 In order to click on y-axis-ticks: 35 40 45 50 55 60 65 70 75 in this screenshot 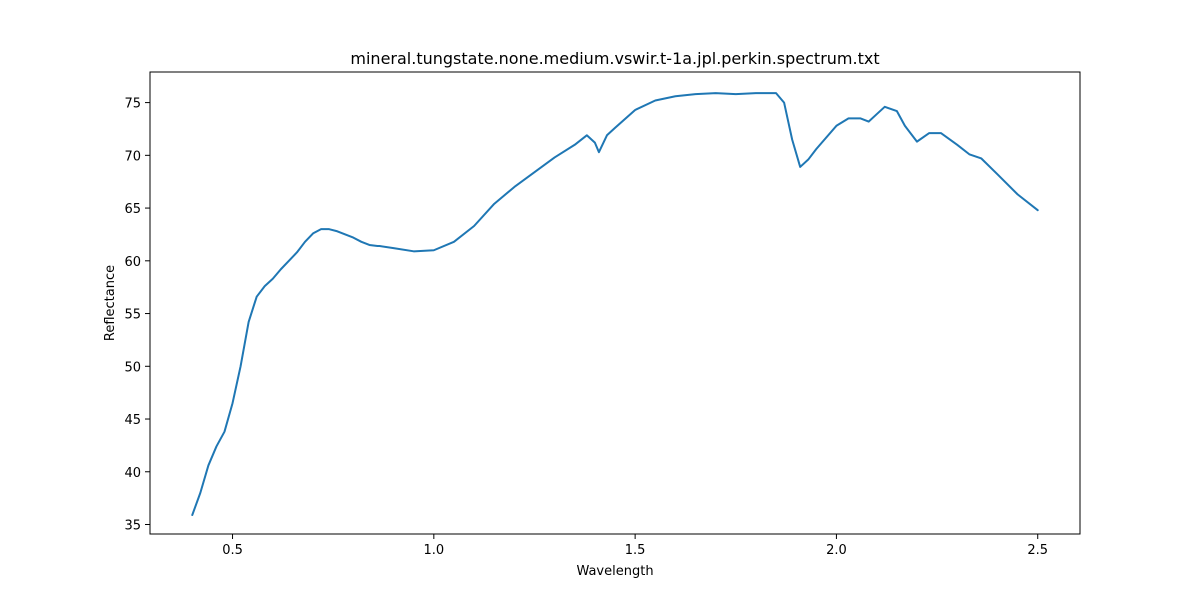, I will do `click(137, 315)`.